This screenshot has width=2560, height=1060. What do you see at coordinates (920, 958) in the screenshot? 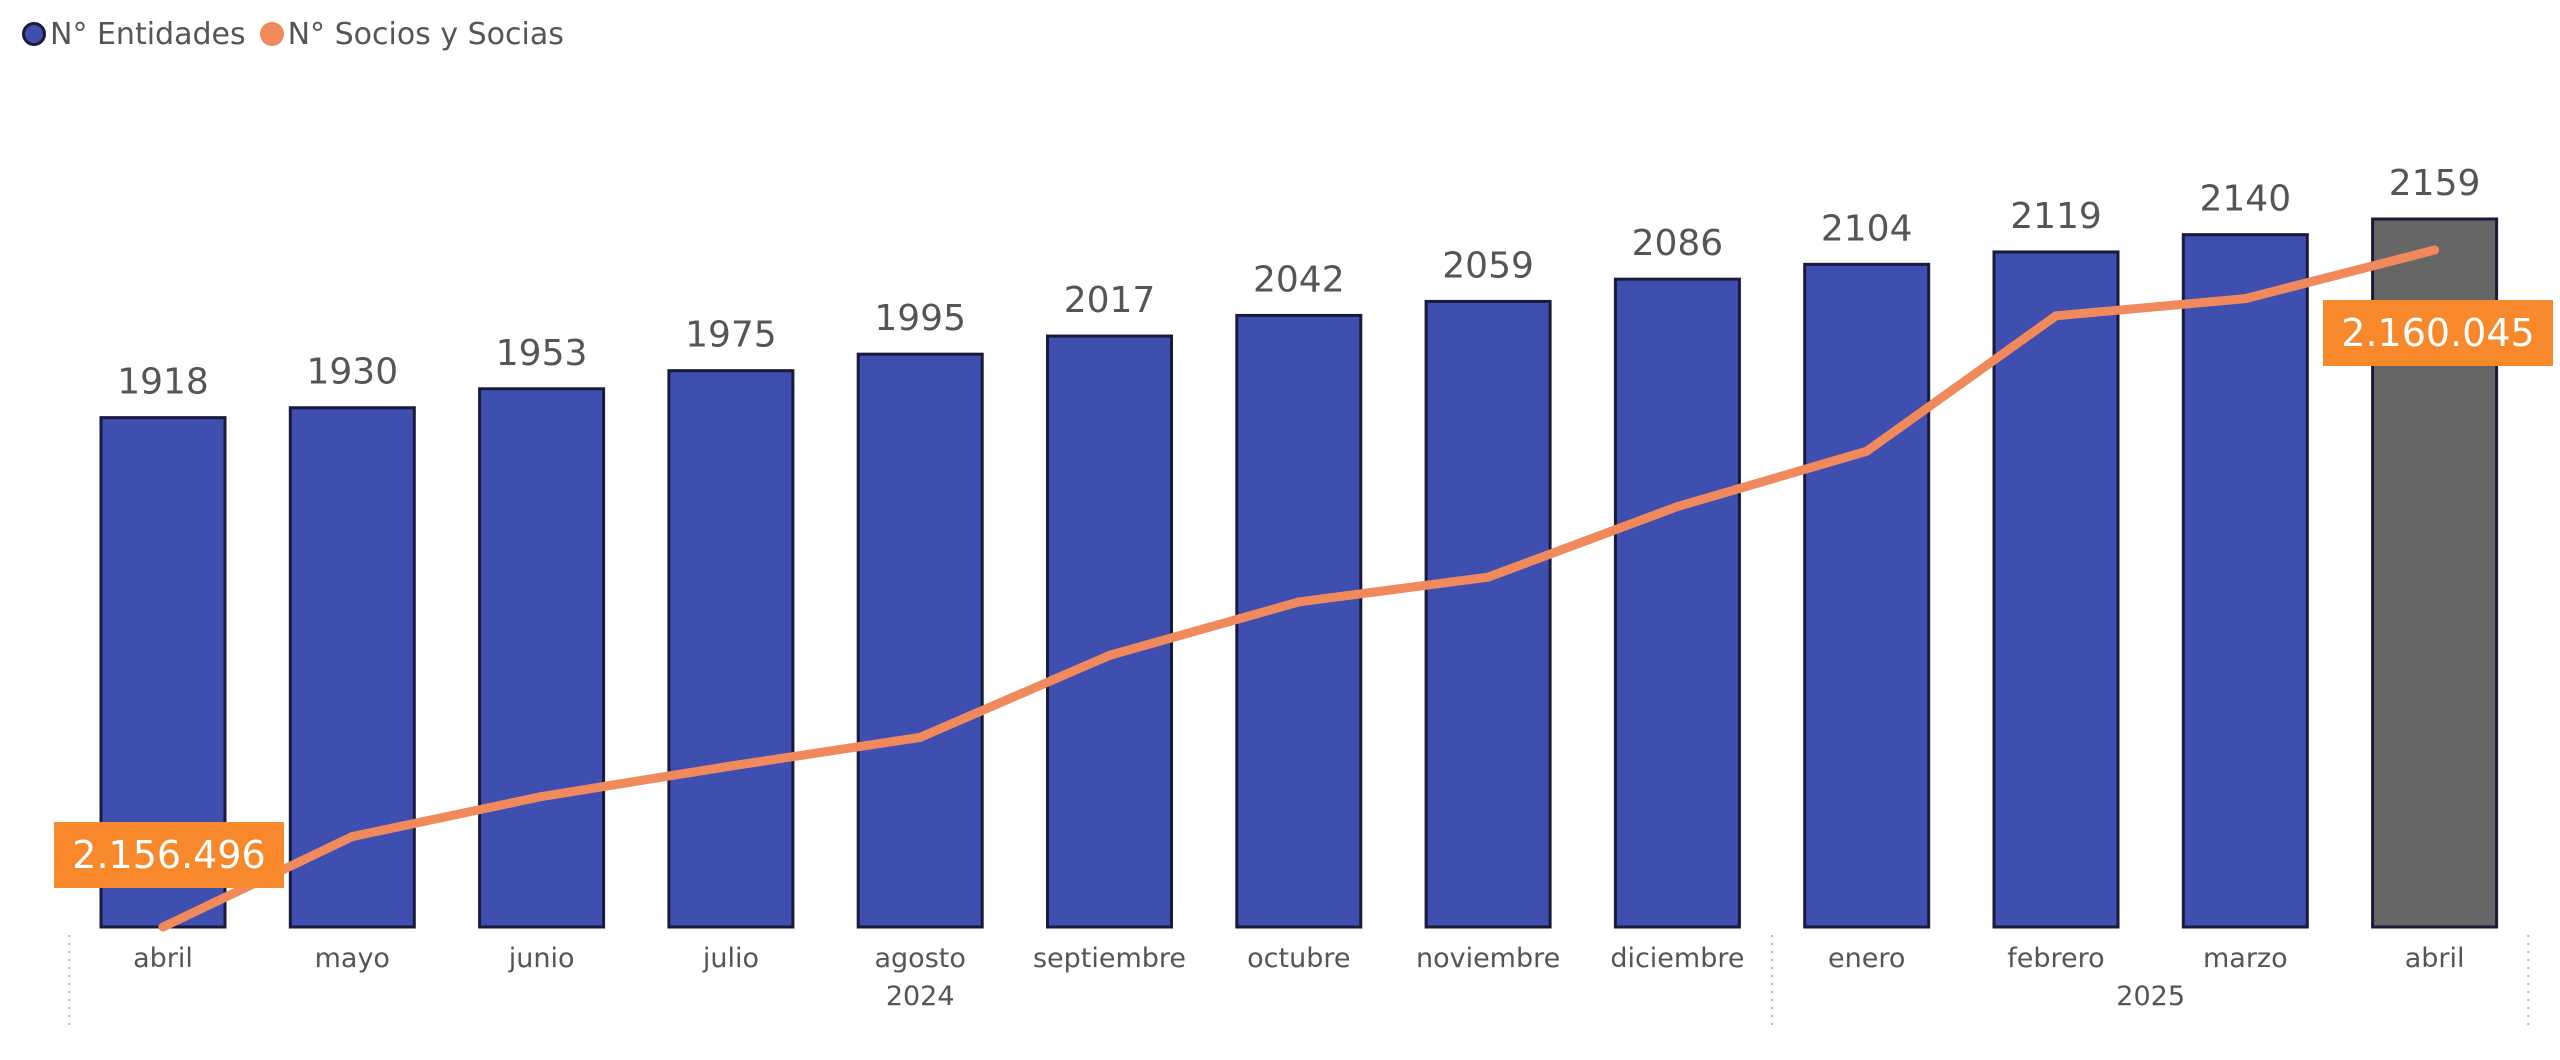
I see `x-tick-label-4: agosto` at bounding box center [920, 958].